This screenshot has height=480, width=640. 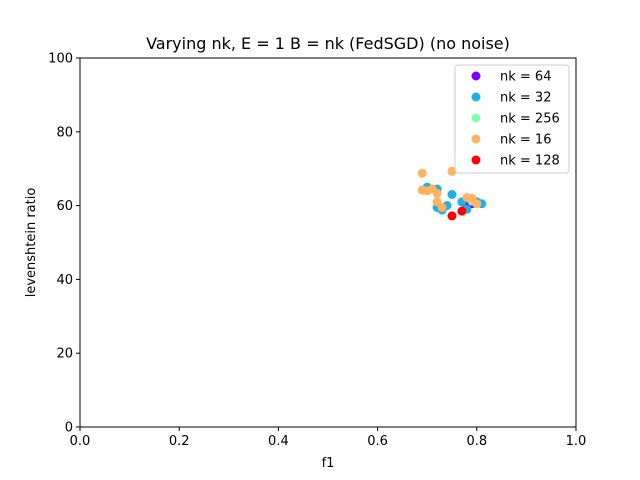 I want to click on x-tick-label: 0.4, so click(x=278, y=441).